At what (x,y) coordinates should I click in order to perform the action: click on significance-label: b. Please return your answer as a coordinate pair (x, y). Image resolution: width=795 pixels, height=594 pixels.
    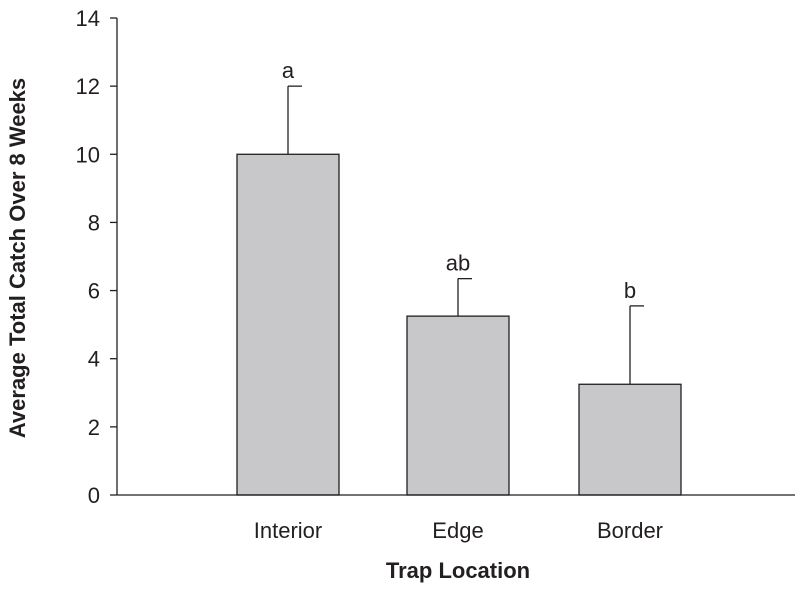
    Looking at the image, I should click on (630, 290).